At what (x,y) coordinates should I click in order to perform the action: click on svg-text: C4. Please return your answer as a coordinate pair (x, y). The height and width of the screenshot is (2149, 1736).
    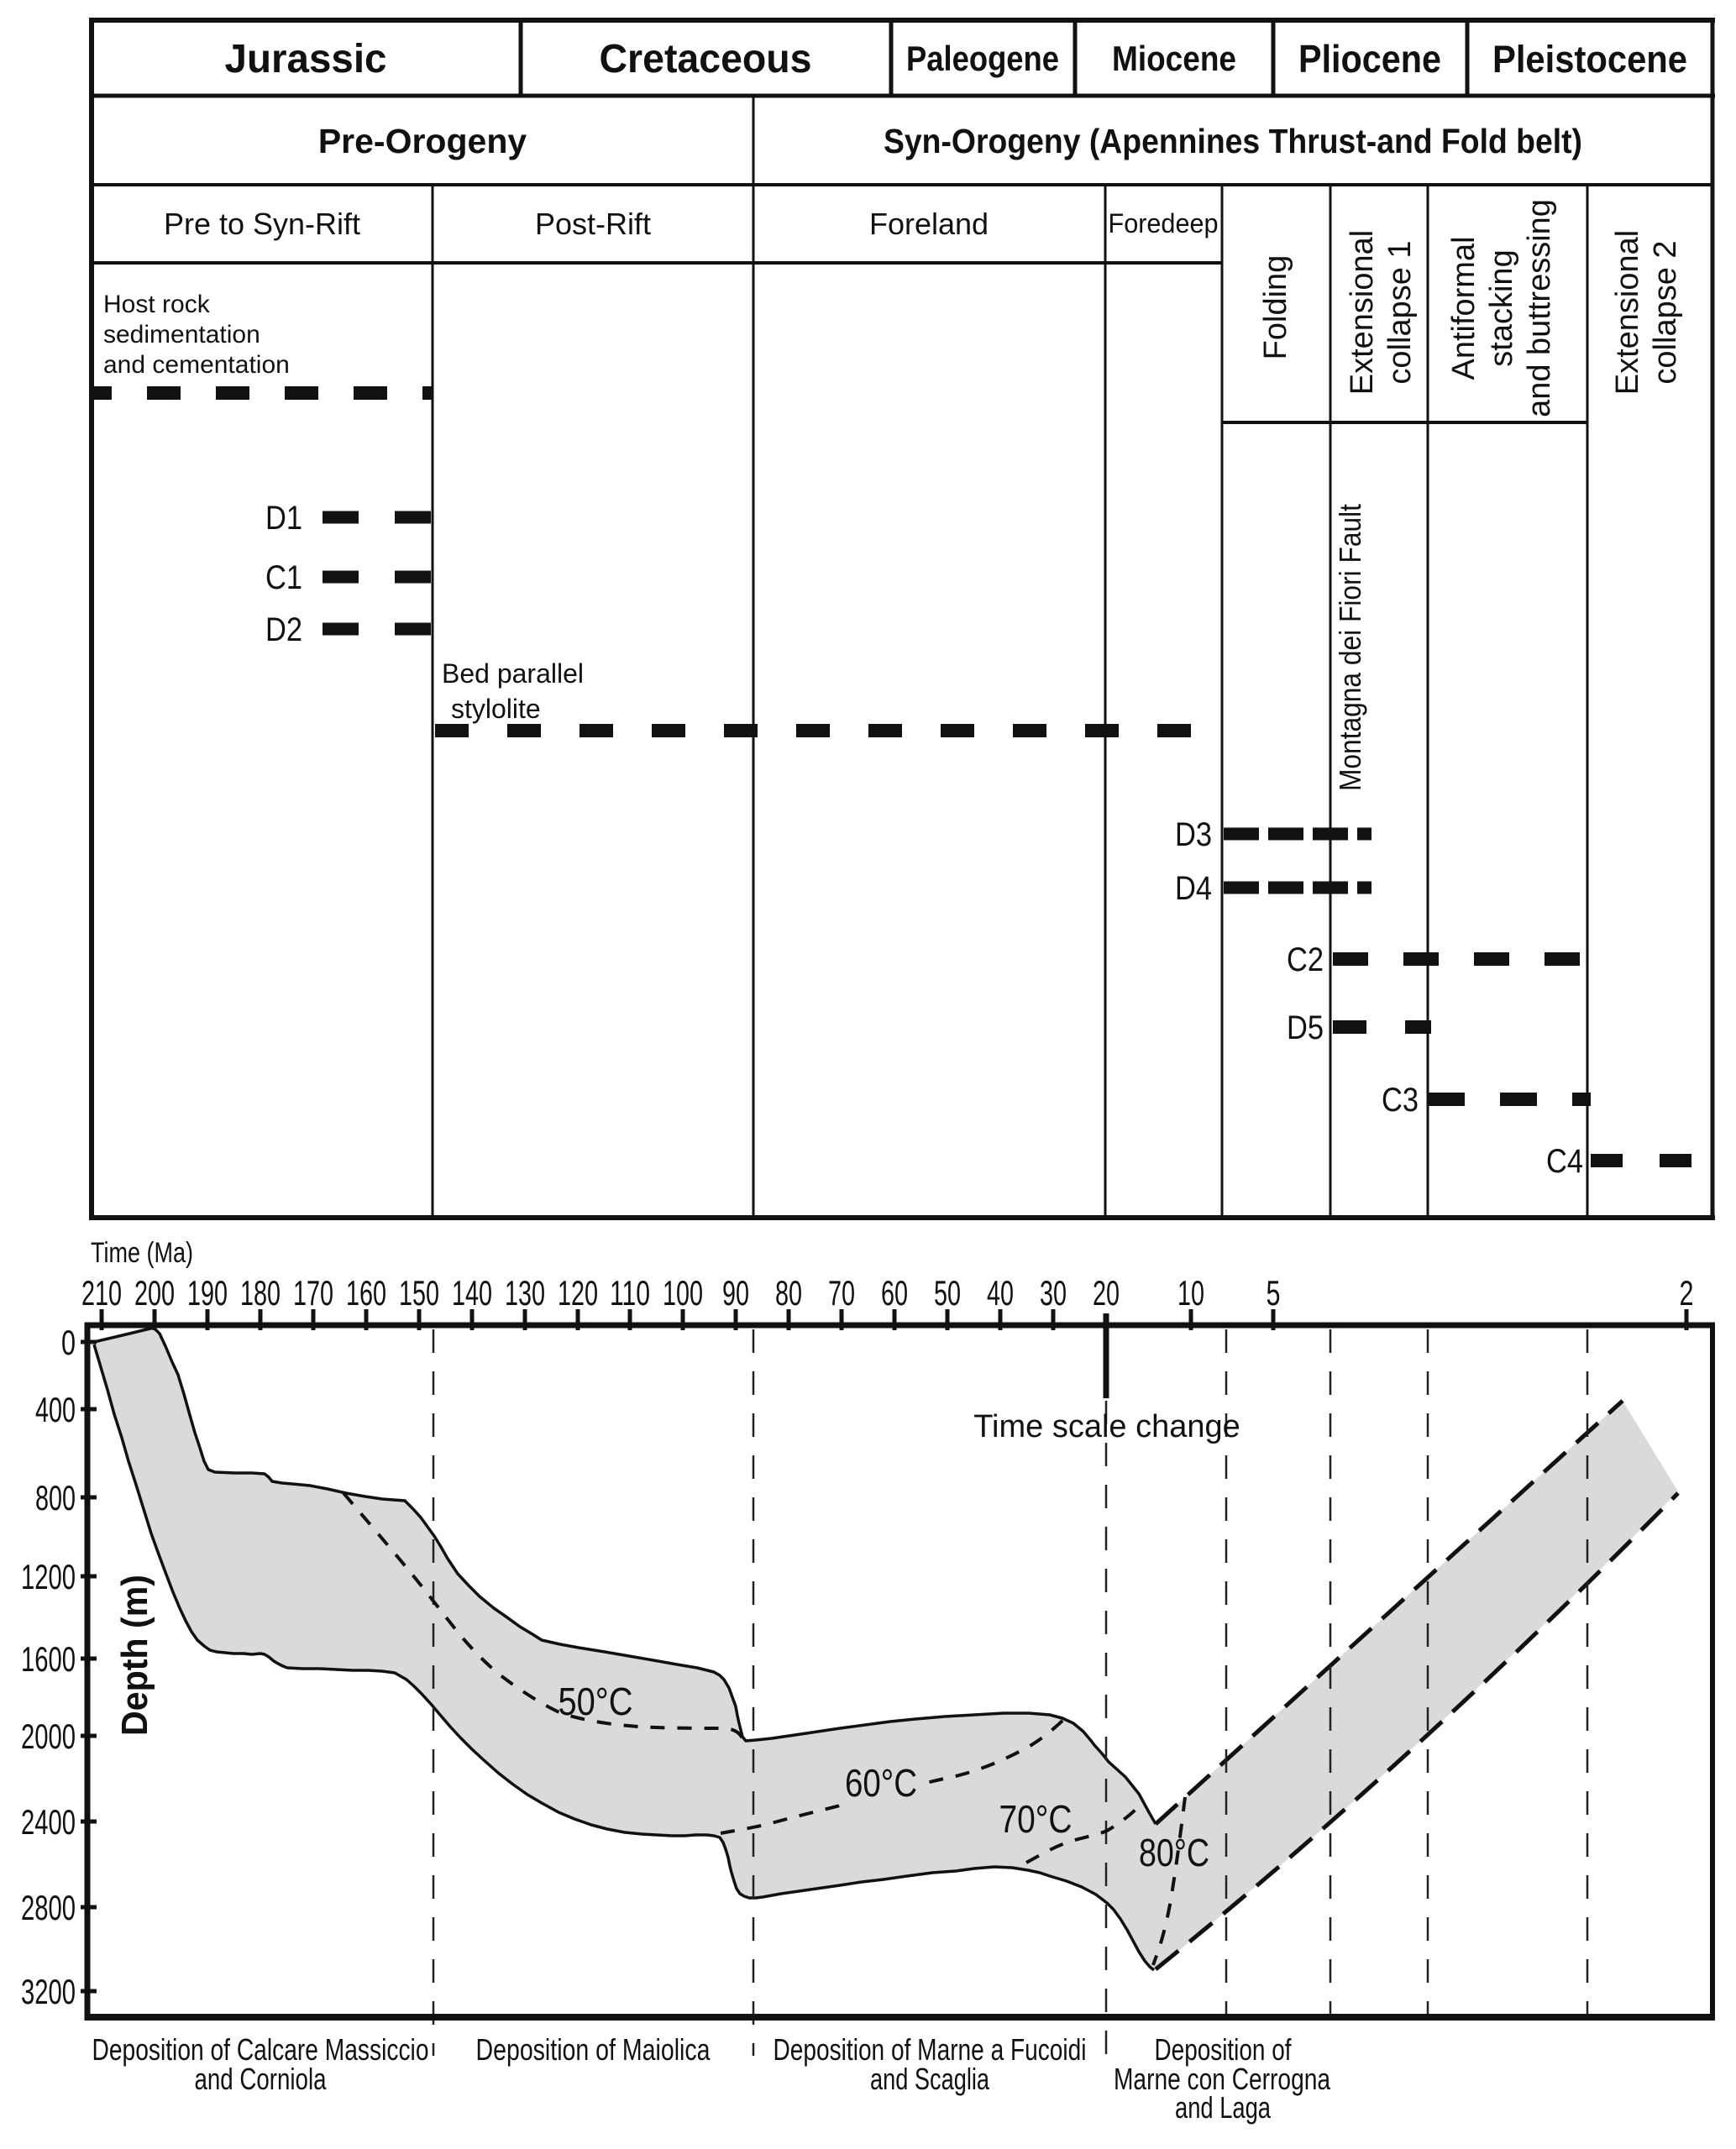
    Looking at the image, I should click on (1564, 1161).